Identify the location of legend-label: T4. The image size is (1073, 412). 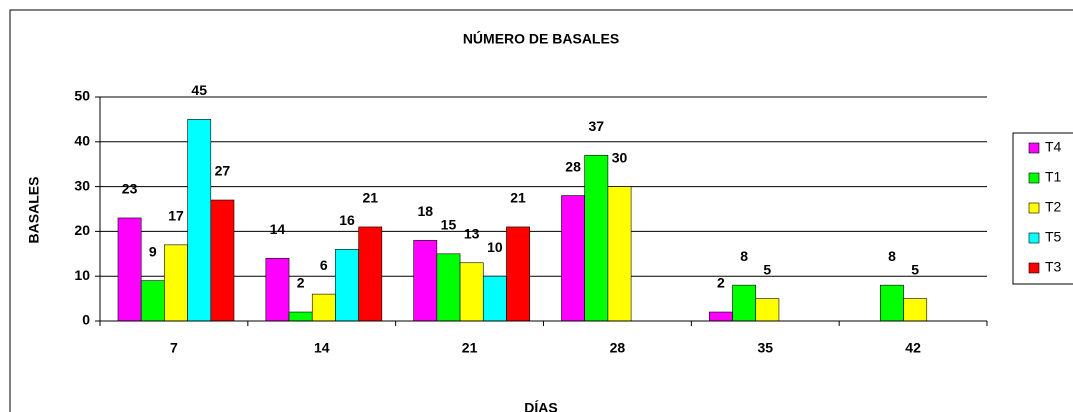
(1053, 147).